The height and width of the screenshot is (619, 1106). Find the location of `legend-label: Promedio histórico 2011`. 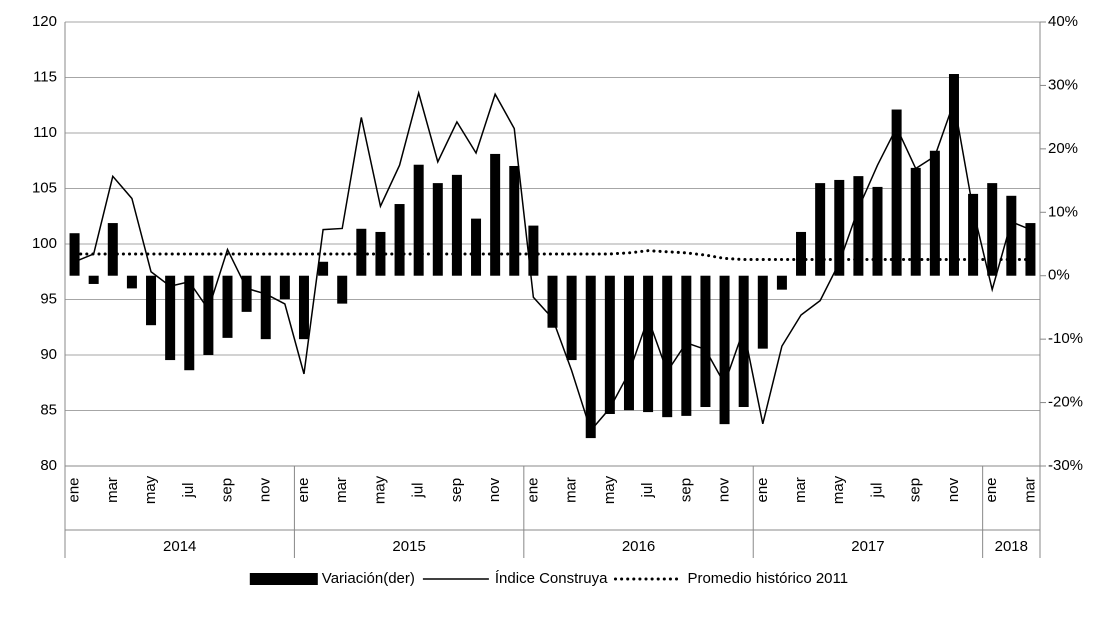

legend-label: Promedio histórico 2011 is located at coordinates (767, 578).